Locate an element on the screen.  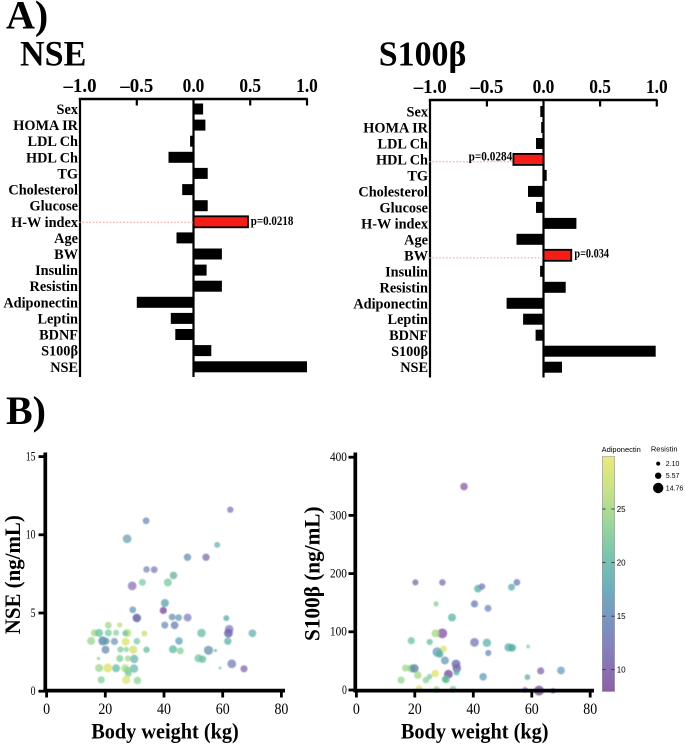
svg-text: B) is located at coordinates (26, 410).